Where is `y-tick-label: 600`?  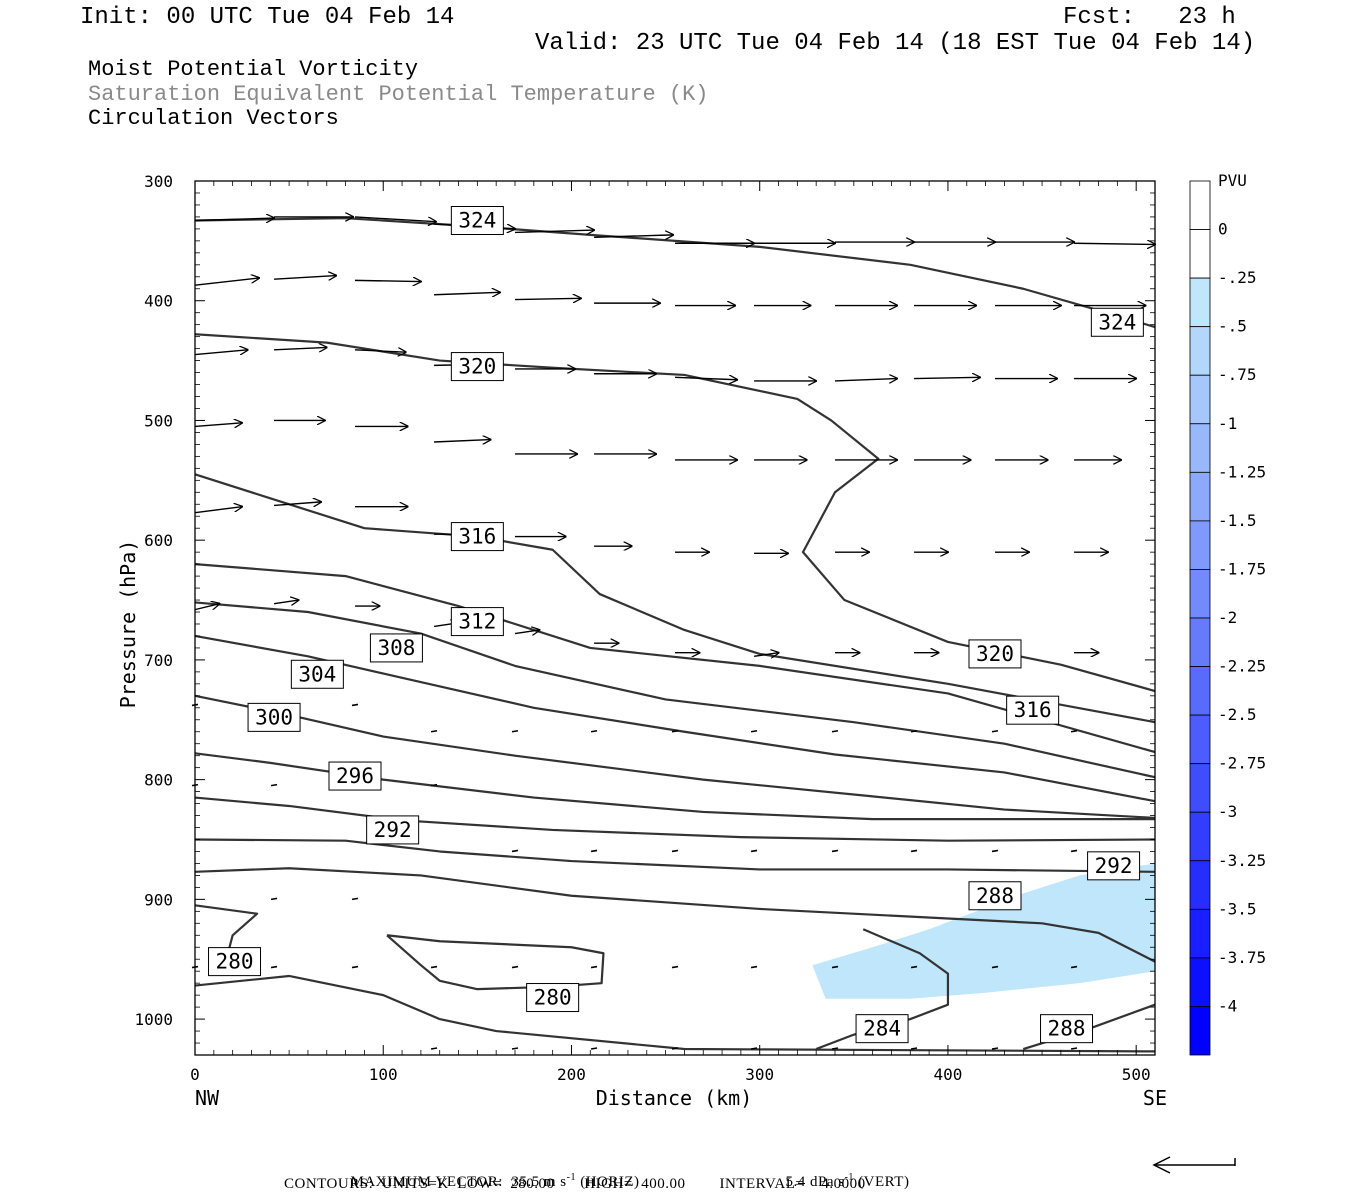
y-tick-label: 600 is located at coordinates (158, 540).